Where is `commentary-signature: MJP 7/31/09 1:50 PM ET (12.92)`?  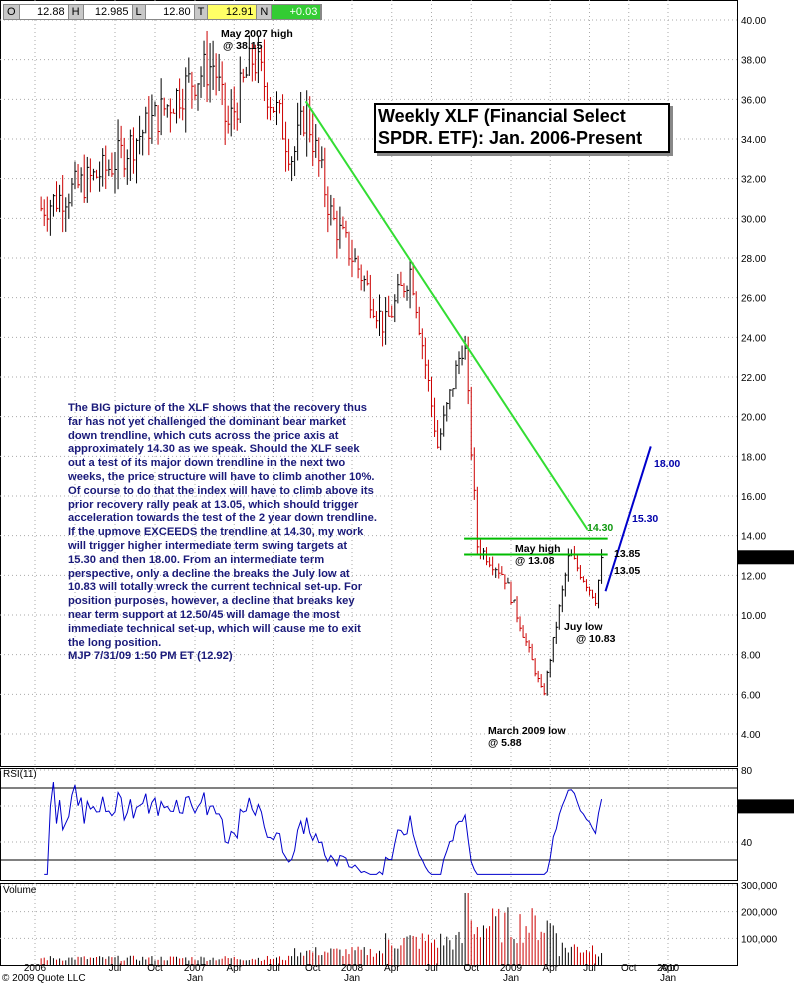
commentary-signature: MJP 7/31/09 1:50 PM ET (12.92) is located at coordinates (150, 656).